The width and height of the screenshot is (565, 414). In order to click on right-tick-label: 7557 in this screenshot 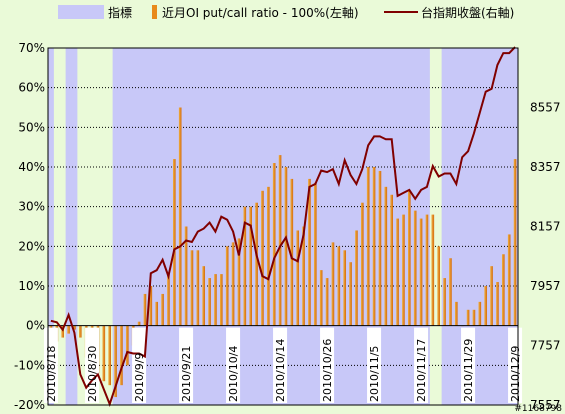, I will do `click(545, 405)`.